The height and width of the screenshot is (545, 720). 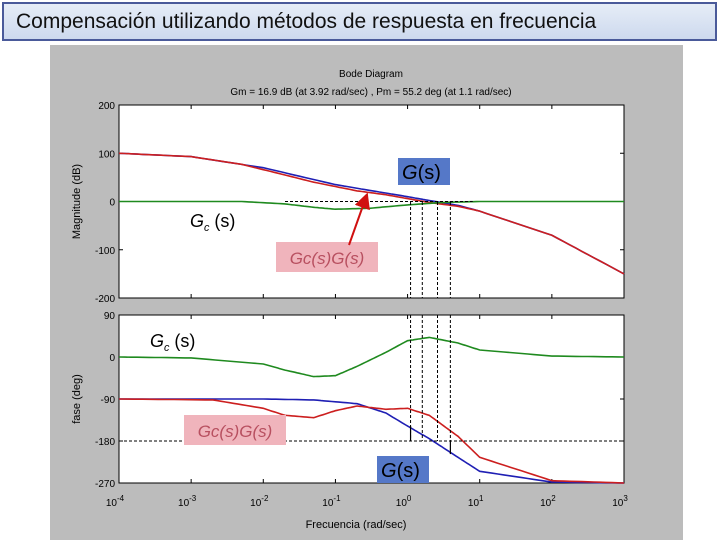 What do you see at coordinates (108, 400) in the screenshot?
I see `phase-ytick-label: -90` at bounding box center [108, 400].